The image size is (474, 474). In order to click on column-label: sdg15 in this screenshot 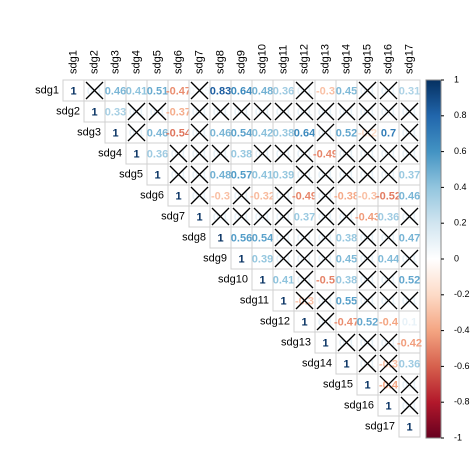, I will do `click(367, 59)`.